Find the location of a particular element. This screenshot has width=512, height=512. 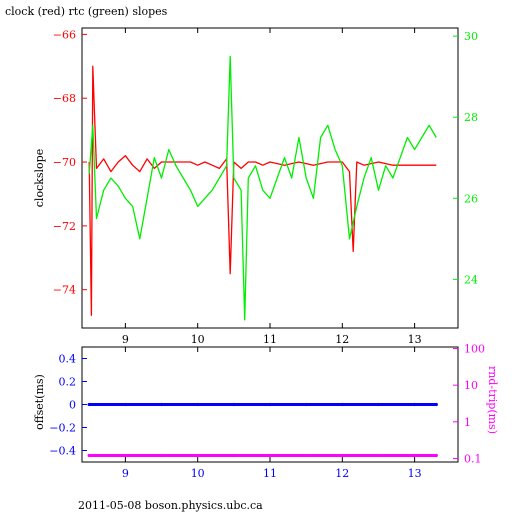

bottom-x-tick-label: 12 is located at coordinates (342, 473).